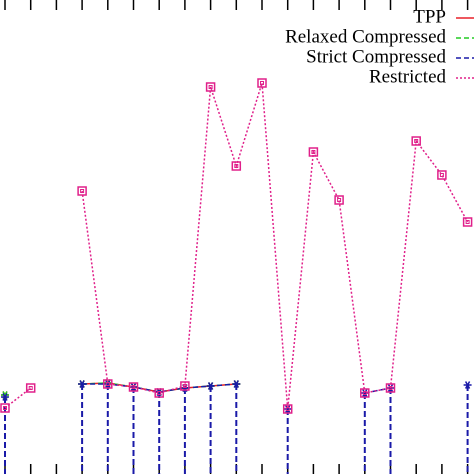  What do you see at coordinates (376, 56) in the screenshot?
I see `legend-label: Strict Compressed` at bounding box center [376, 56].